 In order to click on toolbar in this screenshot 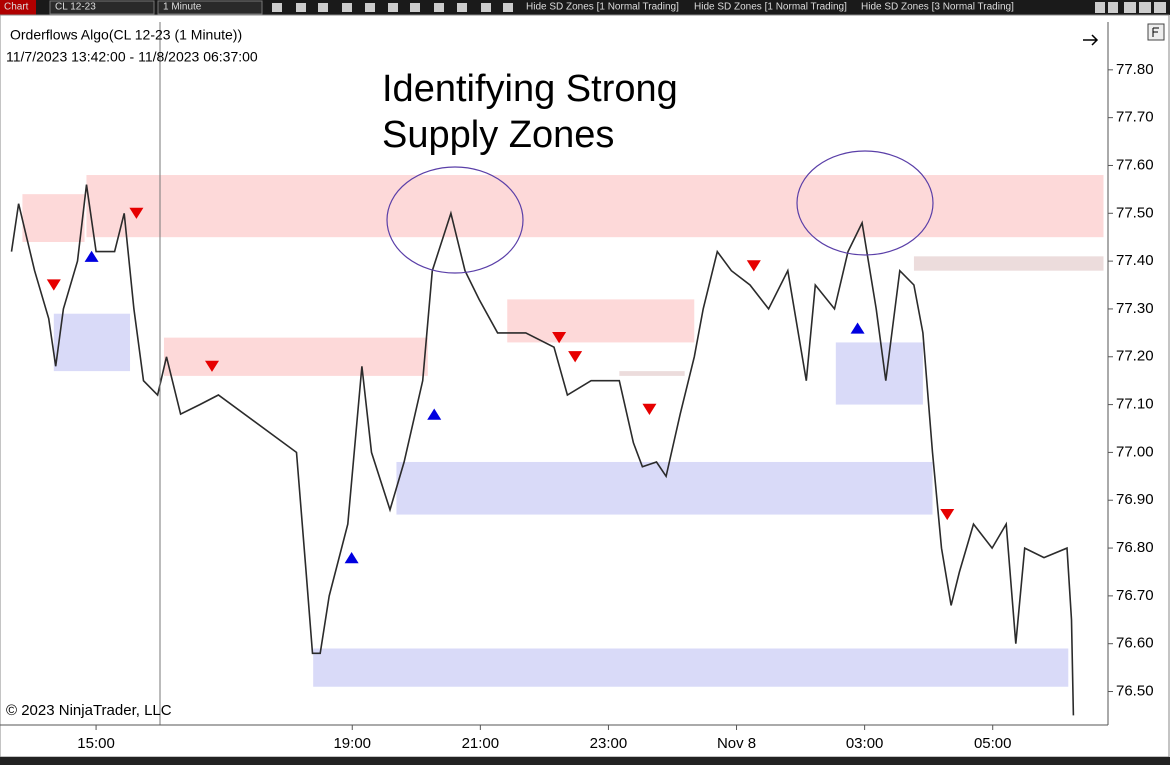, I will do `click(585, 7)`.